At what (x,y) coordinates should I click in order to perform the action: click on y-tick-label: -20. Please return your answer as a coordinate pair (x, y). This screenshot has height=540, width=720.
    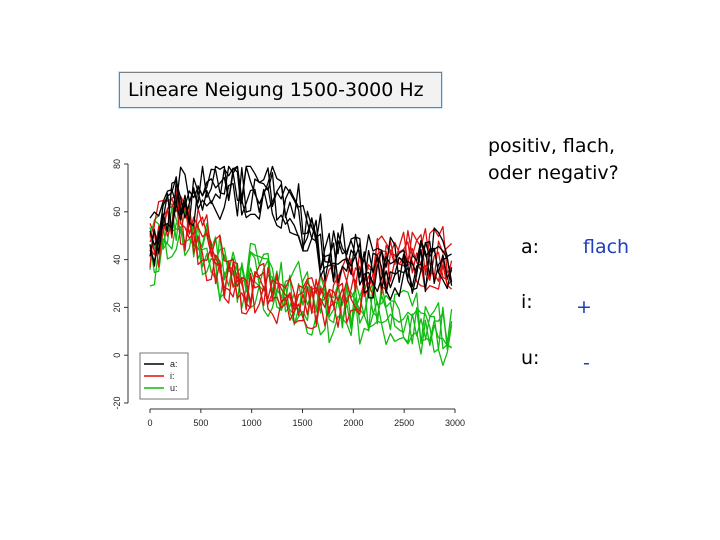
    Looking at the image, I should click on (117, 402).